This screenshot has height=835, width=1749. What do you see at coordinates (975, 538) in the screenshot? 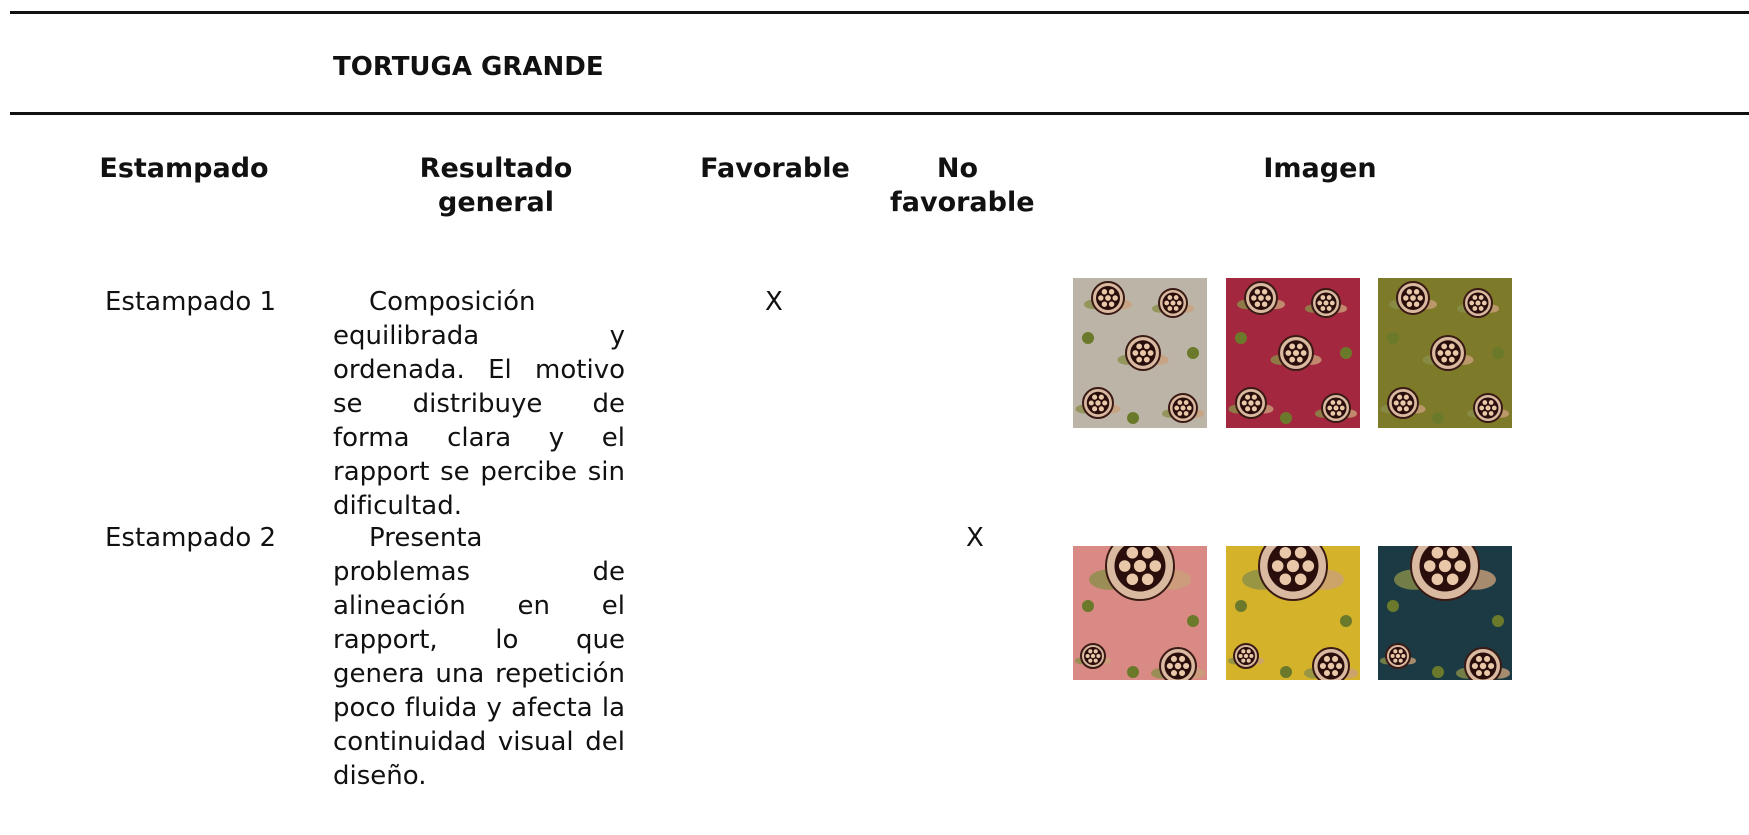
I see `no-favorable-mark: X` at bounding box center [975, 538].